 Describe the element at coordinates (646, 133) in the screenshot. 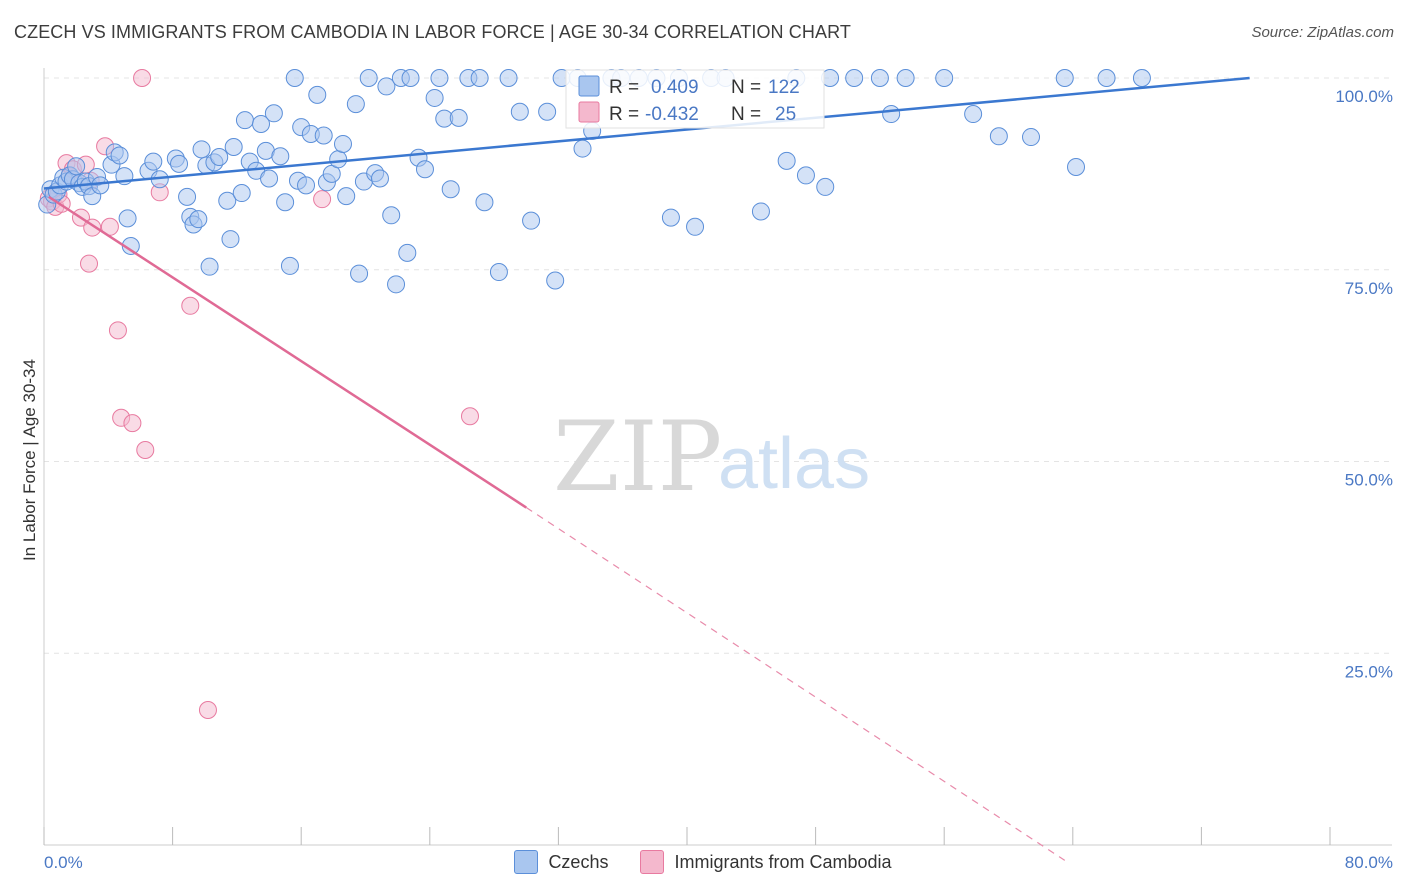

I see `czechs-trendline` at that location.